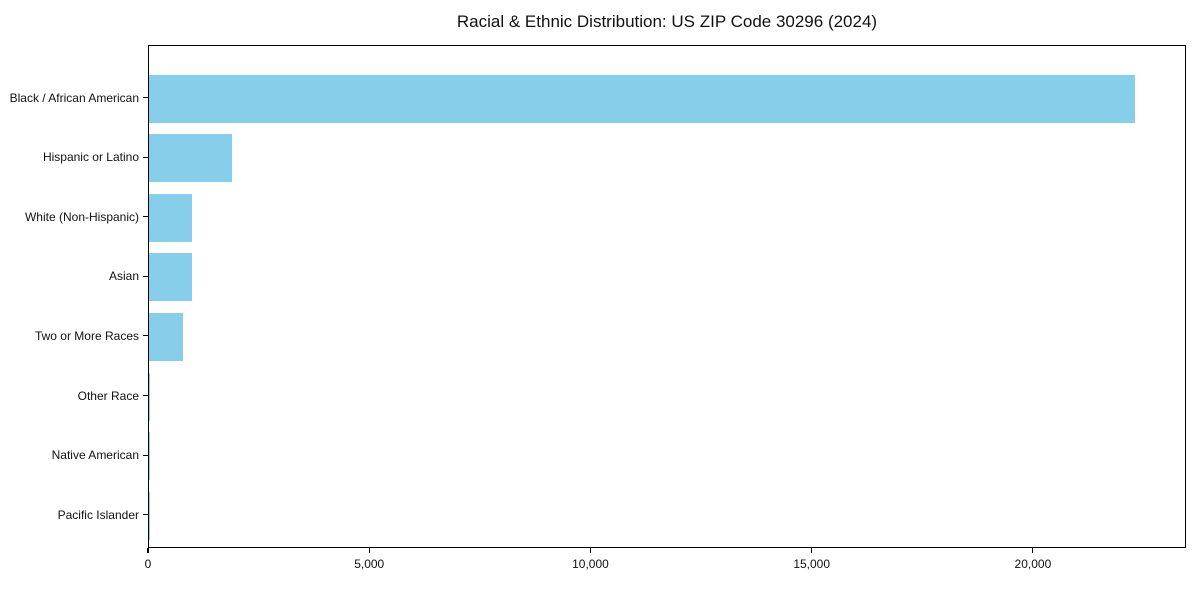 Image resolution: width=1200 pixels, height=600 pixels. Describe the element at coordinates (95, 455) in the screenshot. I see `y-axis-label: Native American` at that location.